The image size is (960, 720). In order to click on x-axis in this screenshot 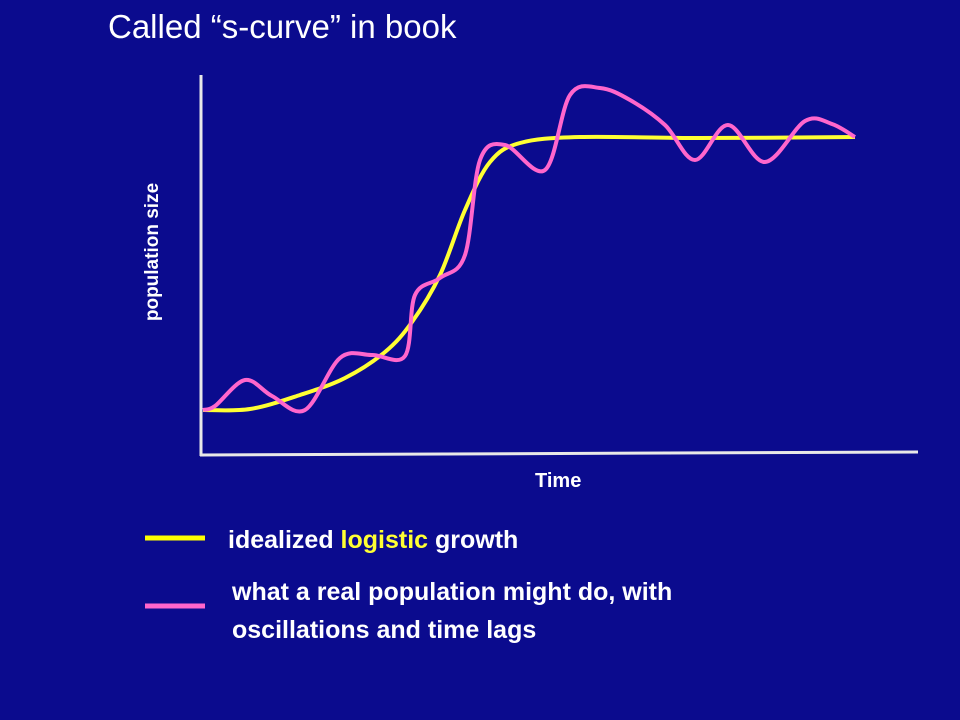, I will do `click(559, 453)`.